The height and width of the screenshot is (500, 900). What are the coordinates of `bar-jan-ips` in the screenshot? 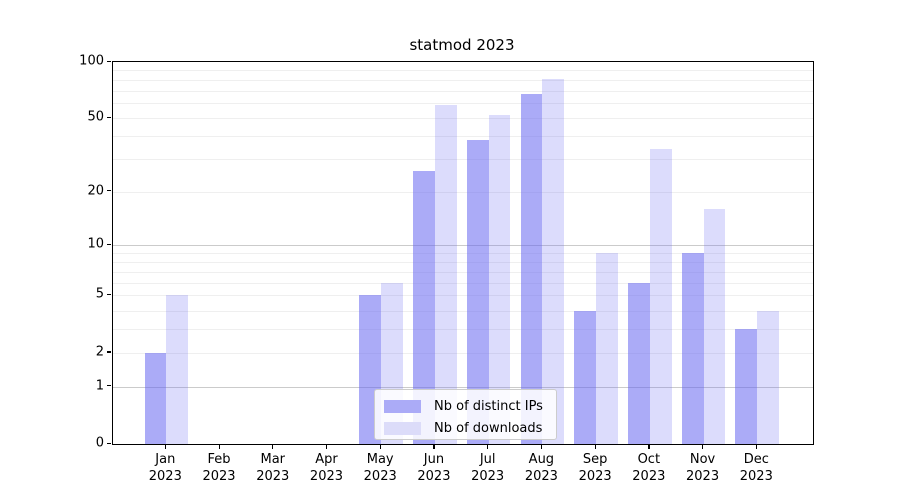 It's located at (155, 398).